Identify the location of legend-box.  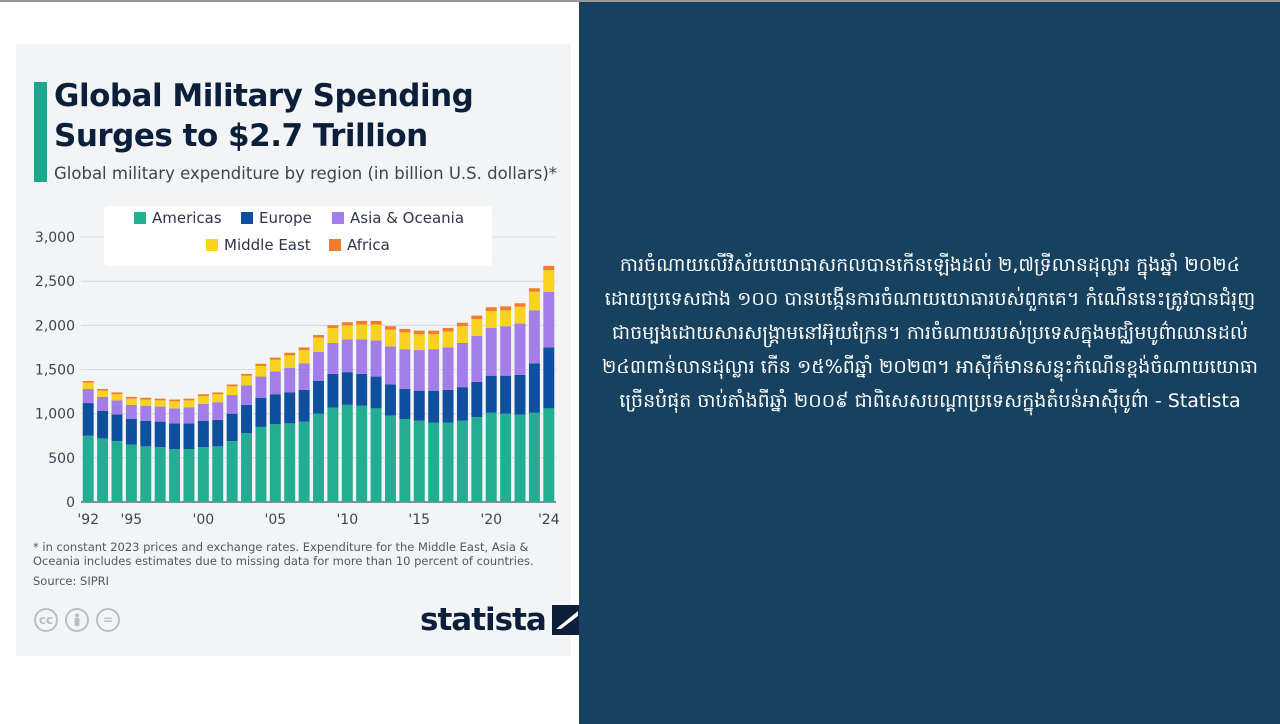
(298, 236).